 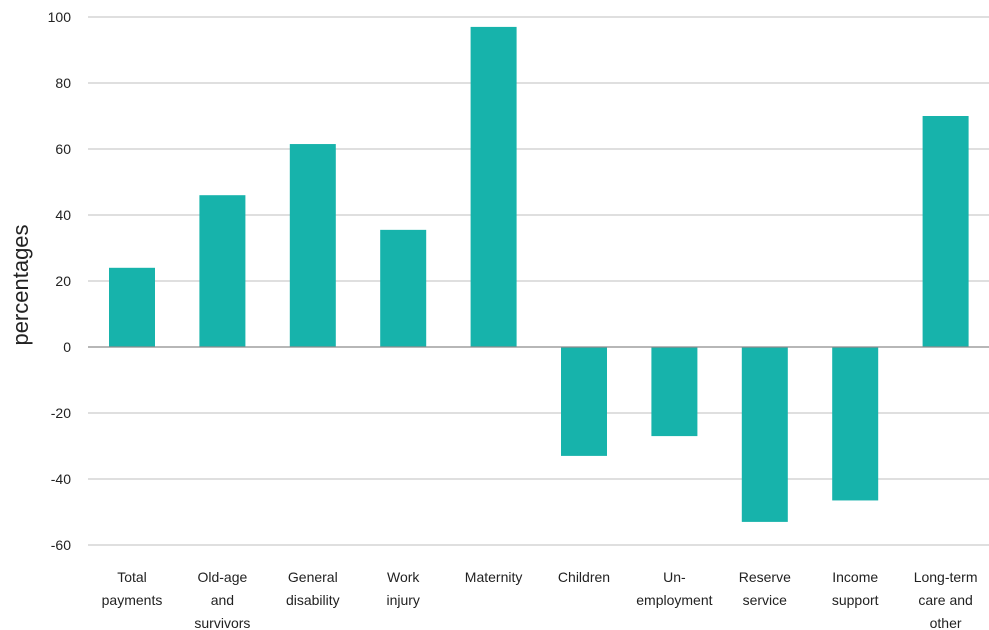 I want to click on x-category-label: Total payments, so click(x=132, y=588).